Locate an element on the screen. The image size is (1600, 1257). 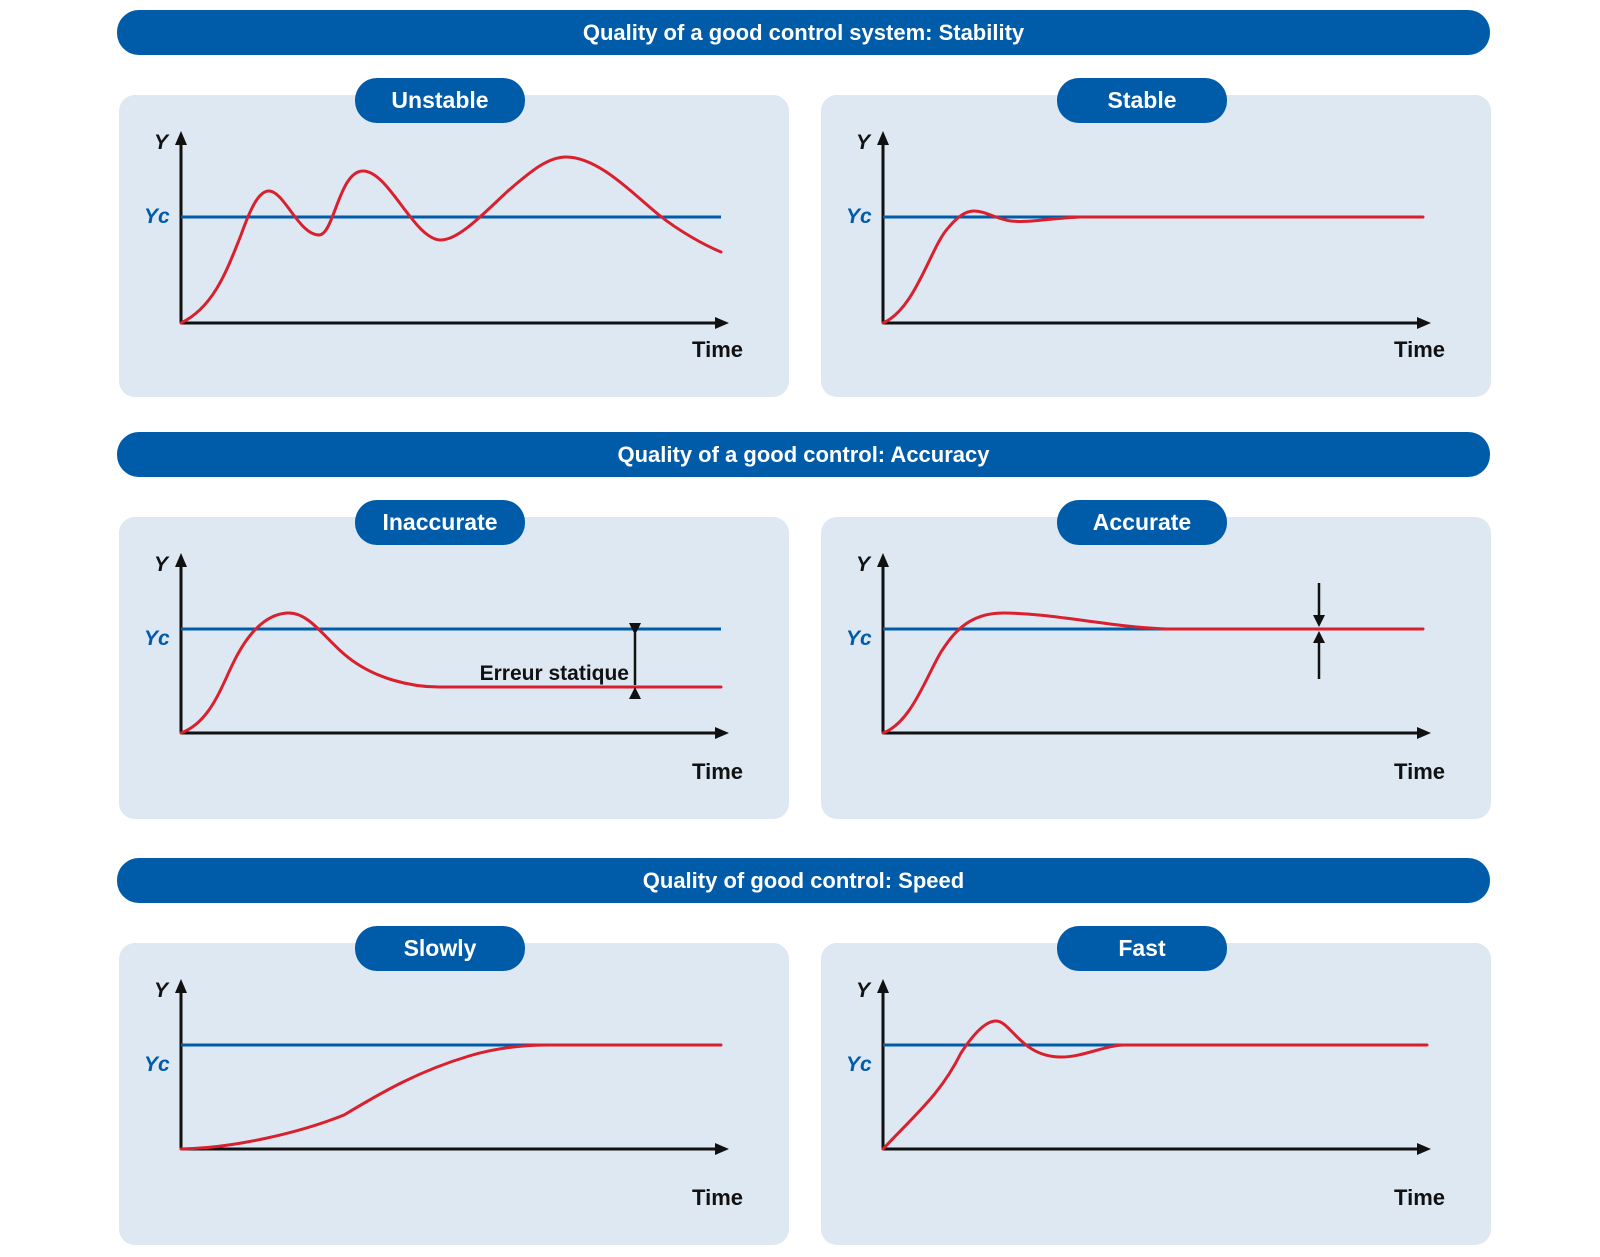
chart-unstable: Y Yc Time is located at coordinates (443, 246).